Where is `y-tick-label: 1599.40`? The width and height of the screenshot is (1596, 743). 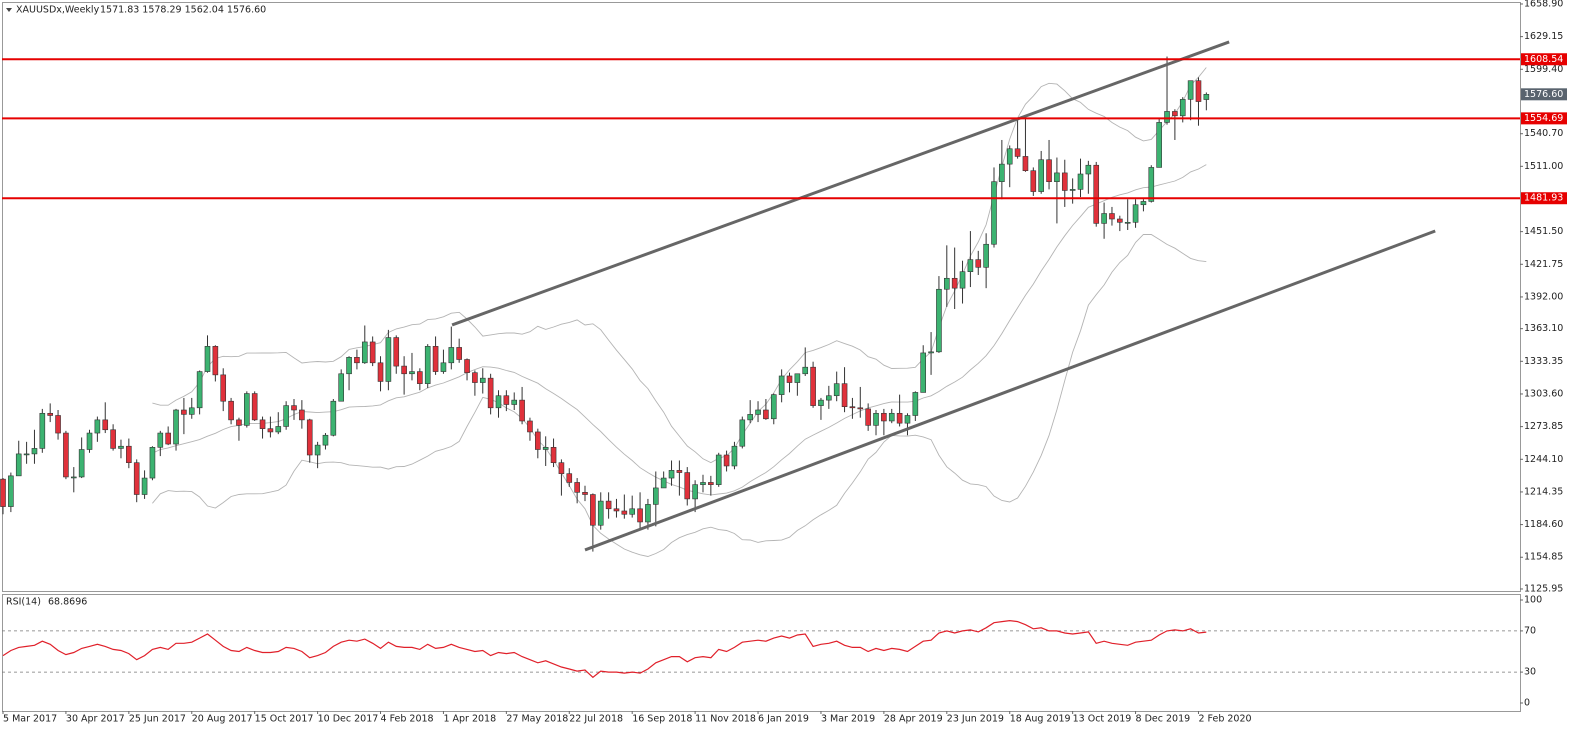
y-tick-label: 1599.40 is located at coordinates (1543, 69).